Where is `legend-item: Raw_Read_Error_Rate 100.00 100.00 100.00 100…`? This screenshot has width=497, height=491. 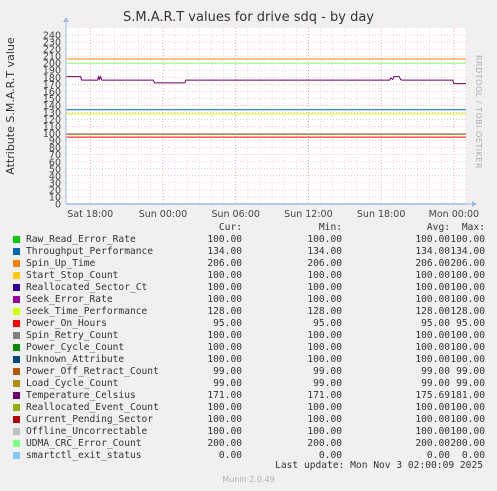 legend-item: Raw_Read_Error_Rate 100.00 100.00 100.00 100… is located at coordinates (250, 240).